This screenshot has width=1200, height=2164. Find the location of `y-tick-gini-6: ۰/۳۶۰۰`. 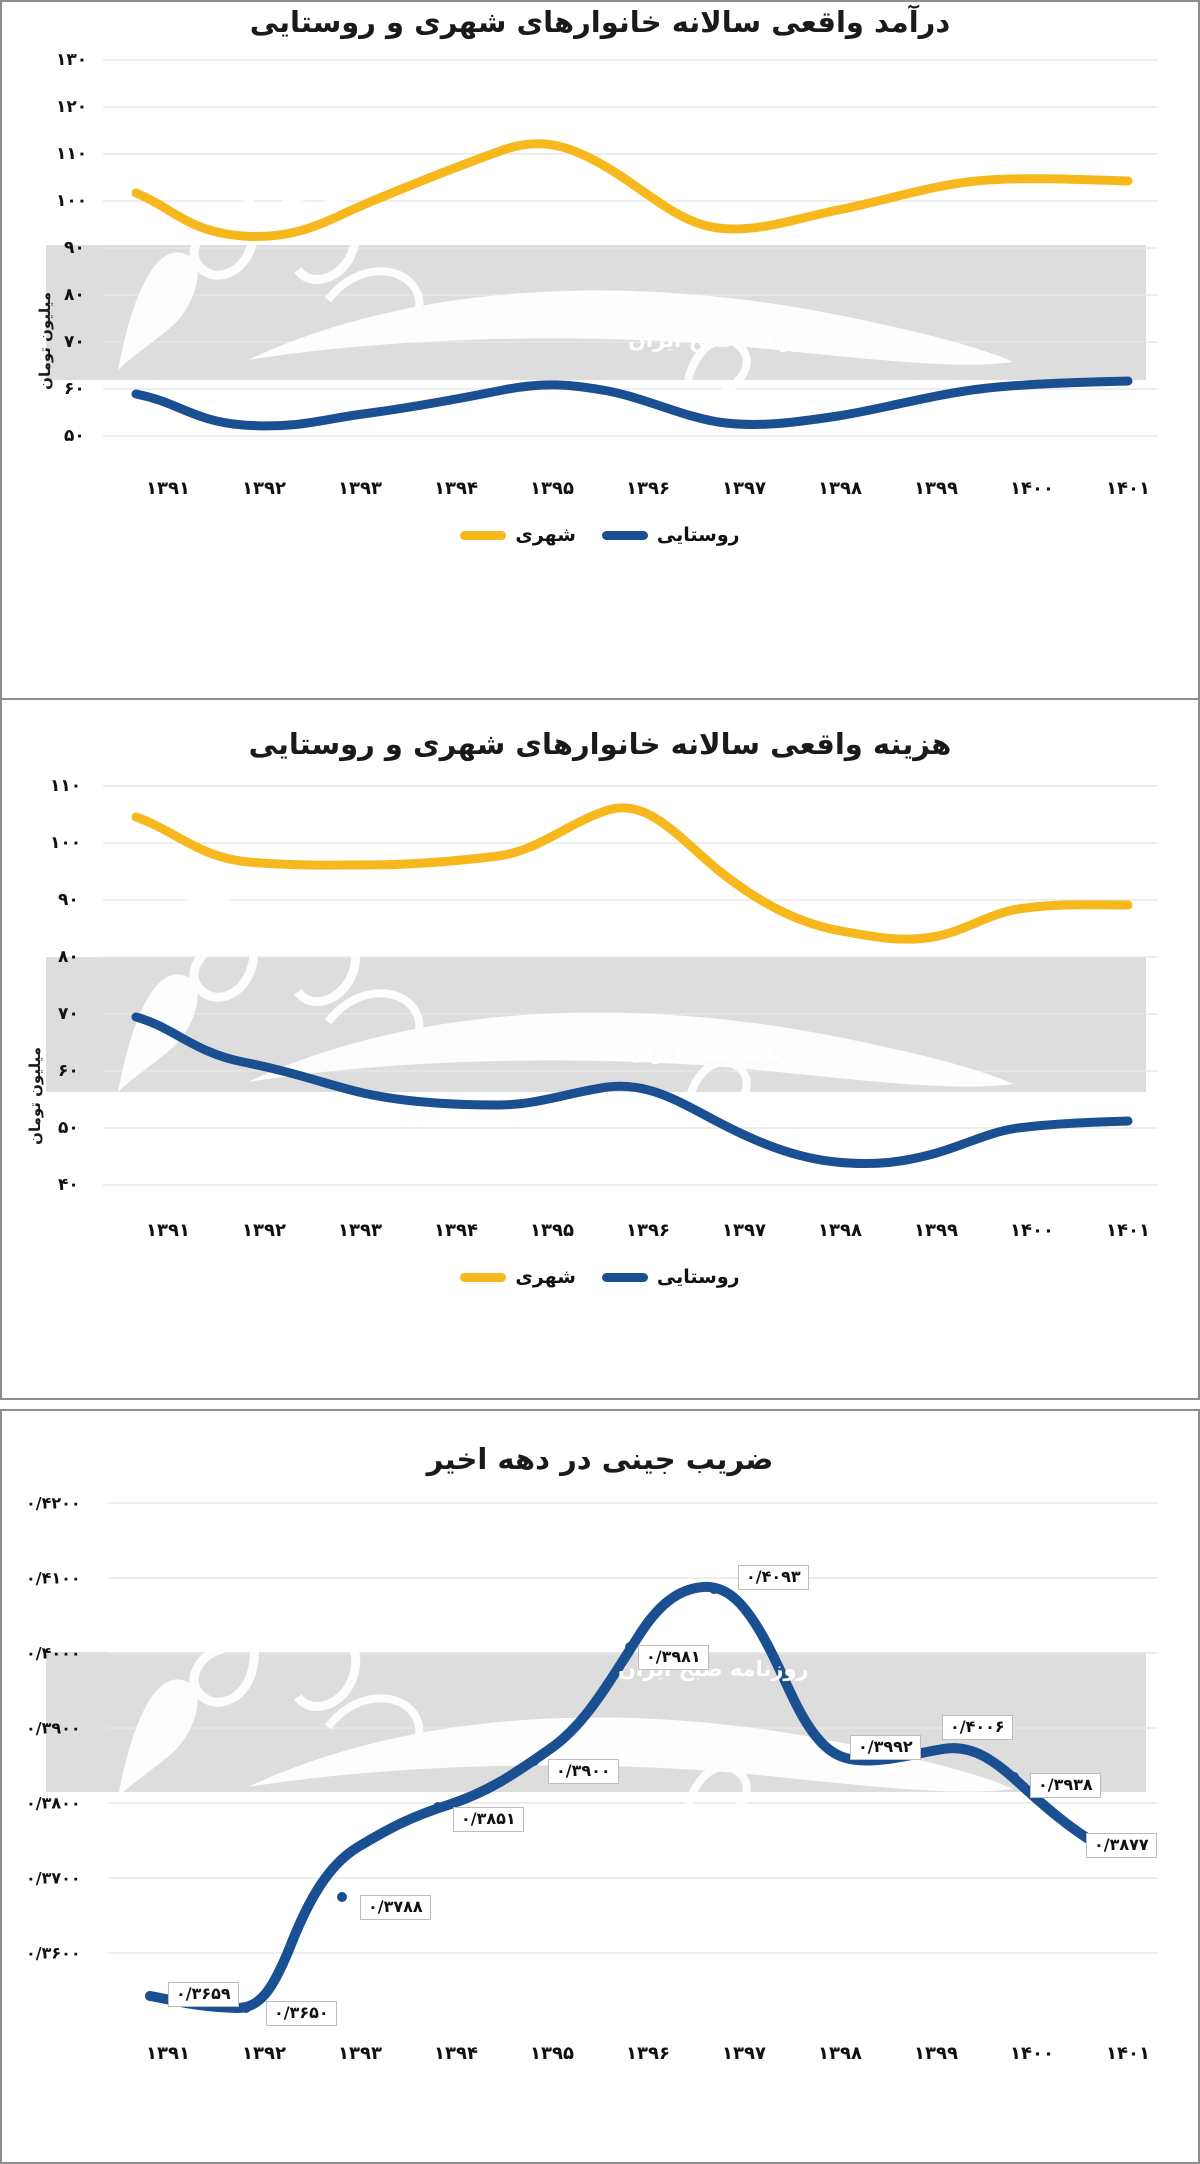

y-tick-gini-6: ۰/۳۶۰۰ is located at coordinates (53, 1953).